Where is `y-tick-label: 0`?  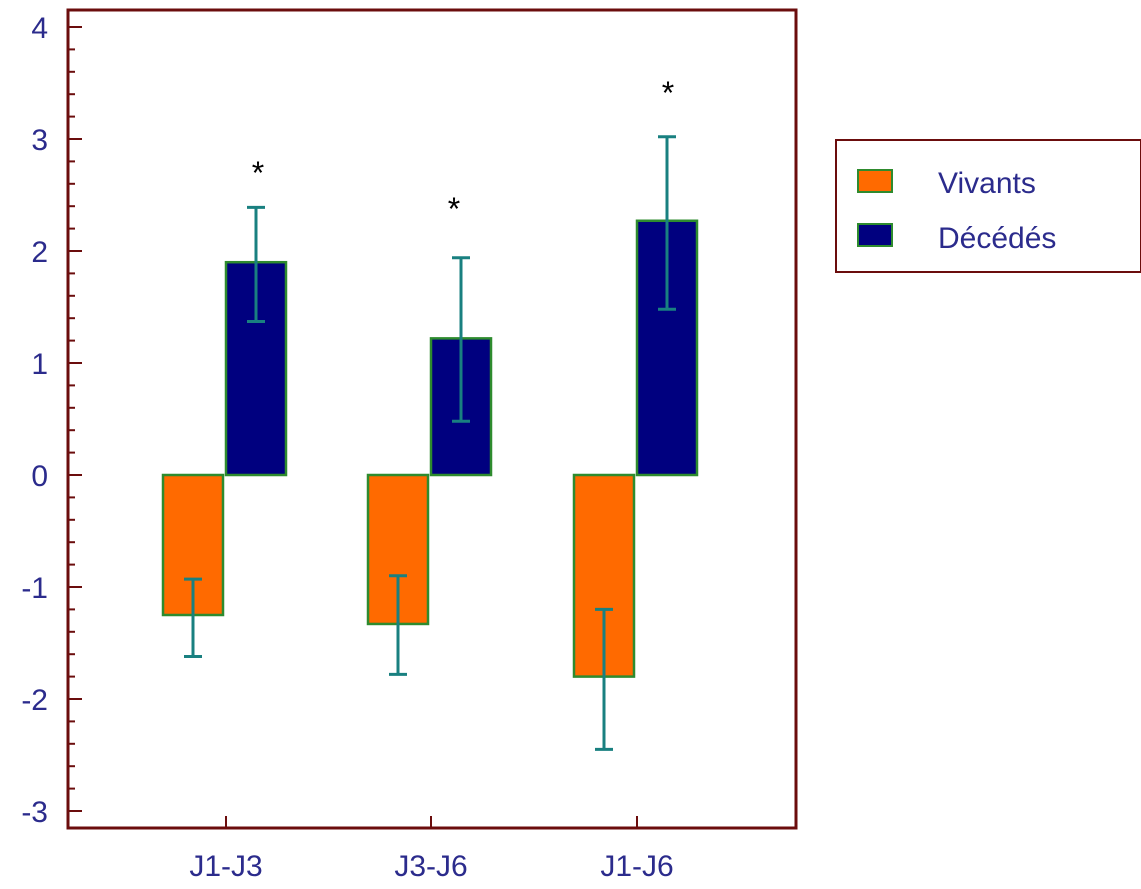
y-tick-label: 0 is located at coordinates (39, 476).